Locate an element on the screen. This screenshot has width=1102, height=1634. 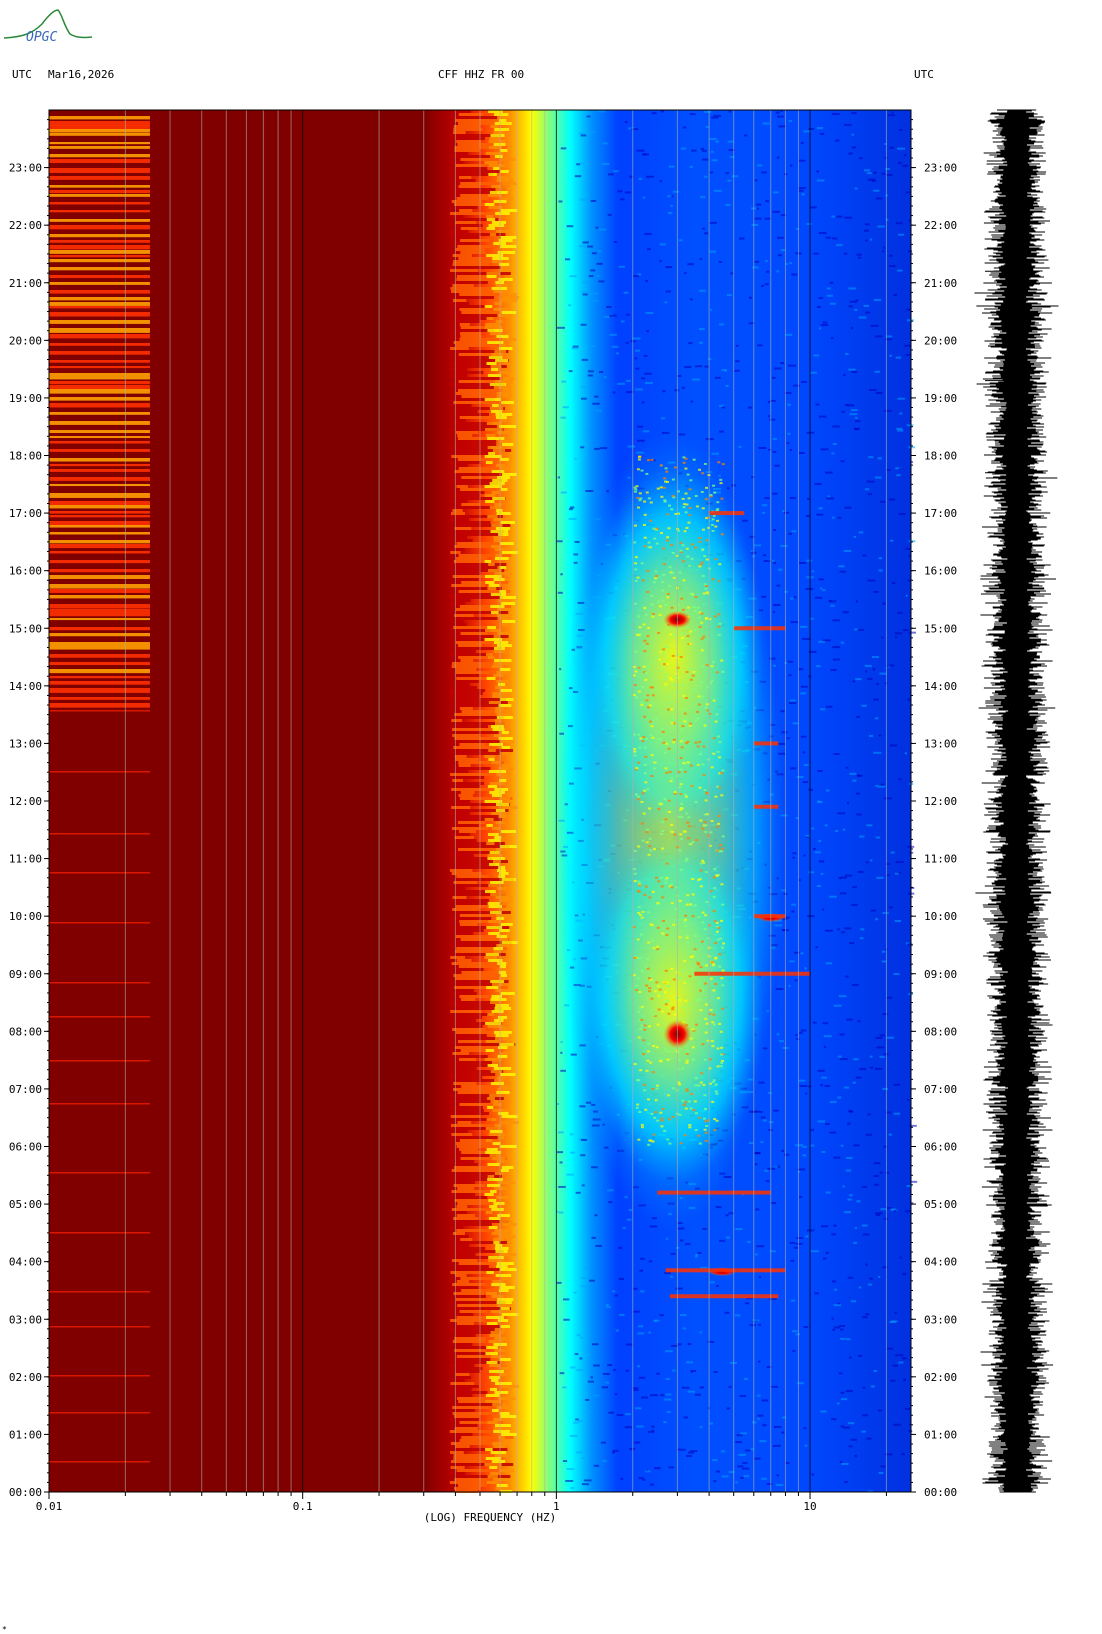
y-tick-label-right: 14:00 is located at coordinates (940, 686).